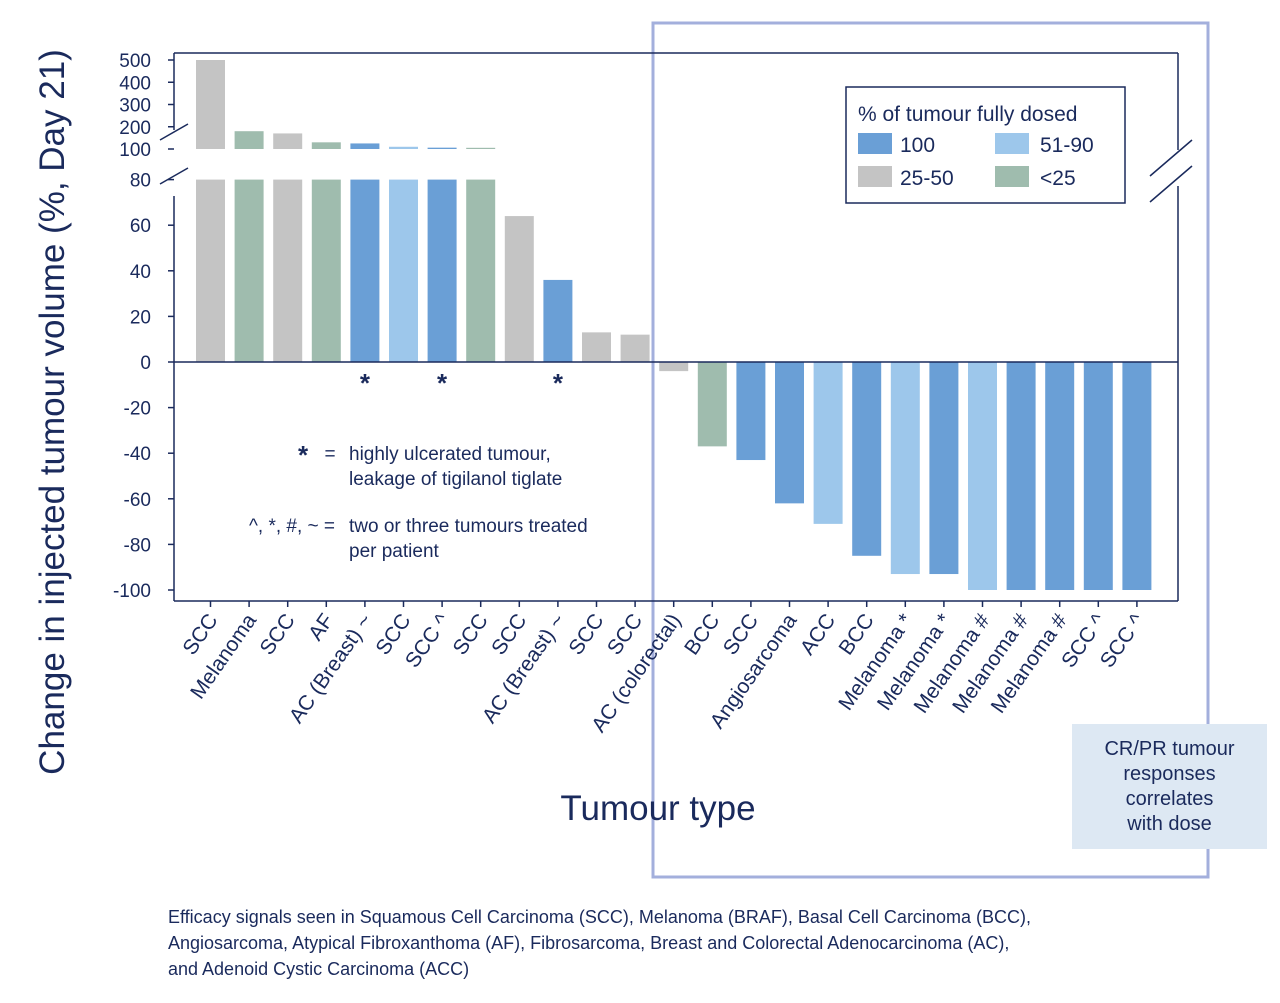  What do you see at coordinates (292, 526) in the screenshot?
I see `note-multi-symbols: ^, *, #, ~ =` at bounding box center [292, 526].